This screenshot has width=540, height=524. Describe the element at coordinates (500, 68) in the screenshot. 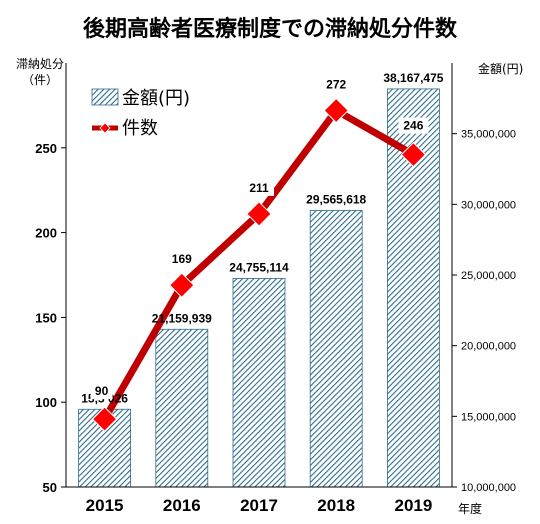

I see `y-axis-right-label: 金額(円)` at that location.